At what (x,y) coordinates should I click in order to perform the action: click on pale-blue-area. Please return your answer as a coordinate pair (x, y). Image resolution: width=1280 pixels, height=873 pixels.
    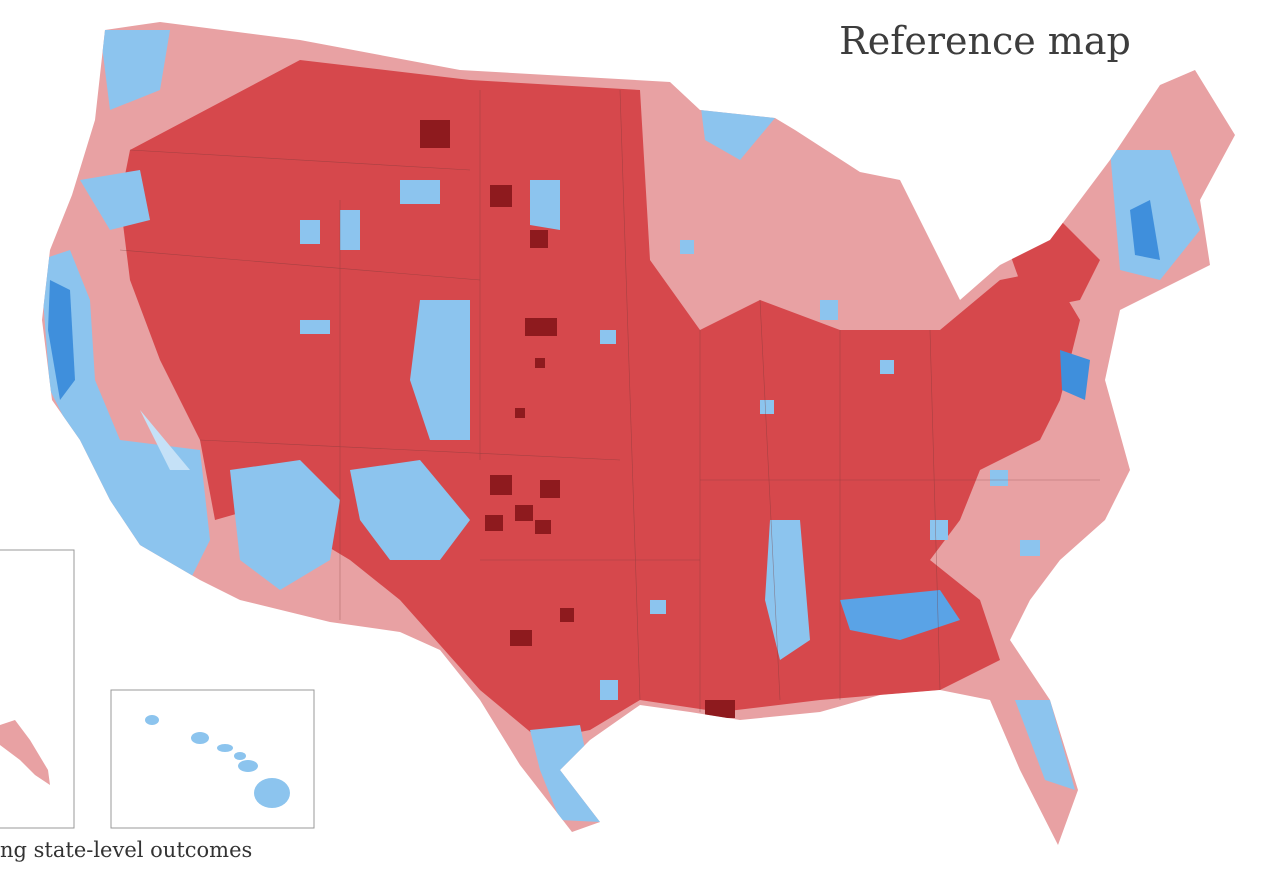
    Looking at the image, I should click on (165, 440).